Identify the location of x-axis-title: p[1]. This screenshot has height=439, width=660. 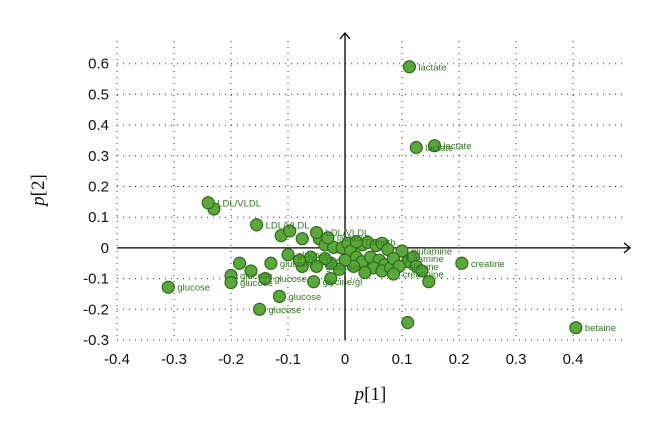
(370, 394).